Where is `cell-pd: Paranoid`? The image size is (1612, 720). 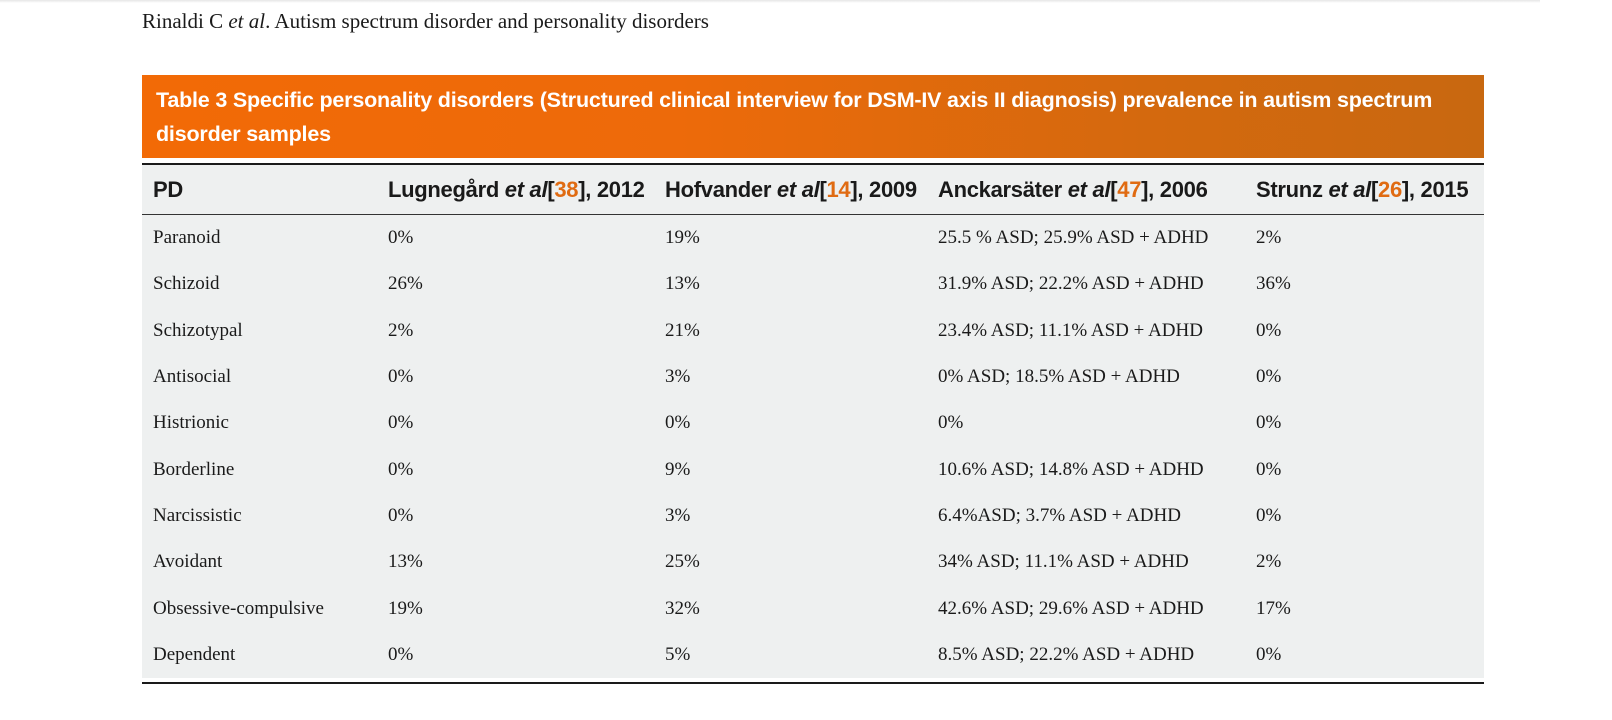
cell-pd: Paranoid is located at coordinates (187, 238).